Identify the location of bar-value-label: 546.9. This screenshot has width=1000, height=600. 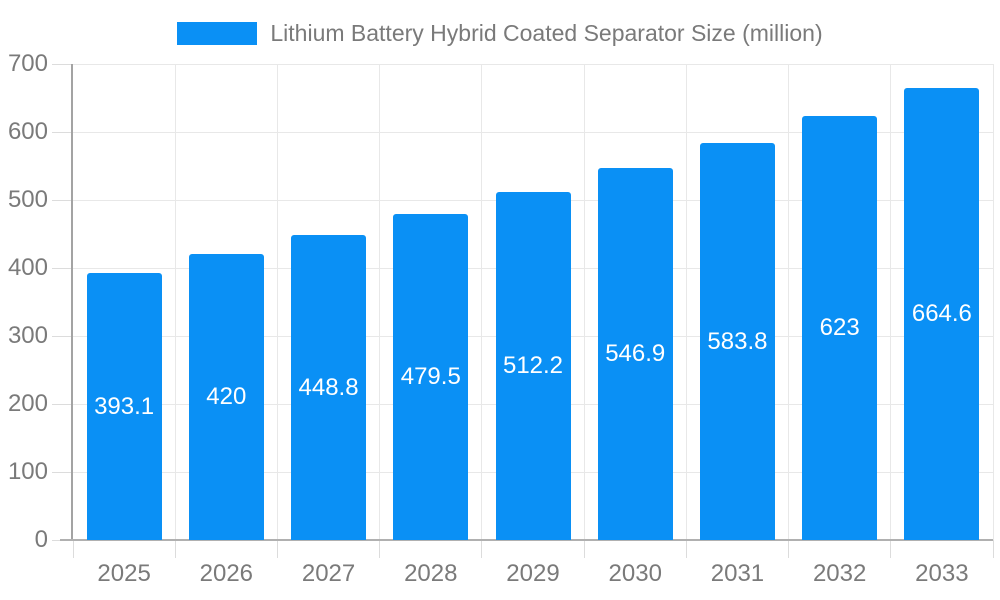
(635, 353).